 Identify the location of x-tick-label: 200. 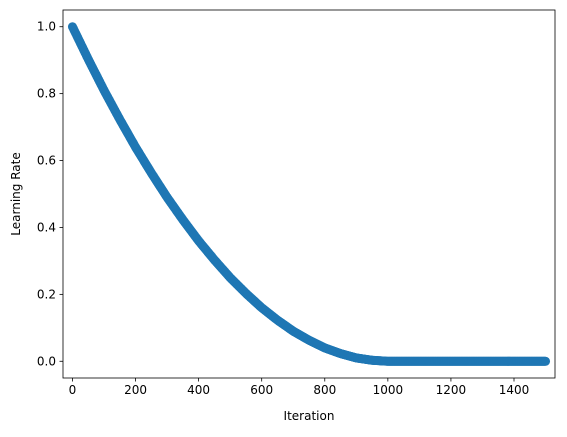
(135, 390).